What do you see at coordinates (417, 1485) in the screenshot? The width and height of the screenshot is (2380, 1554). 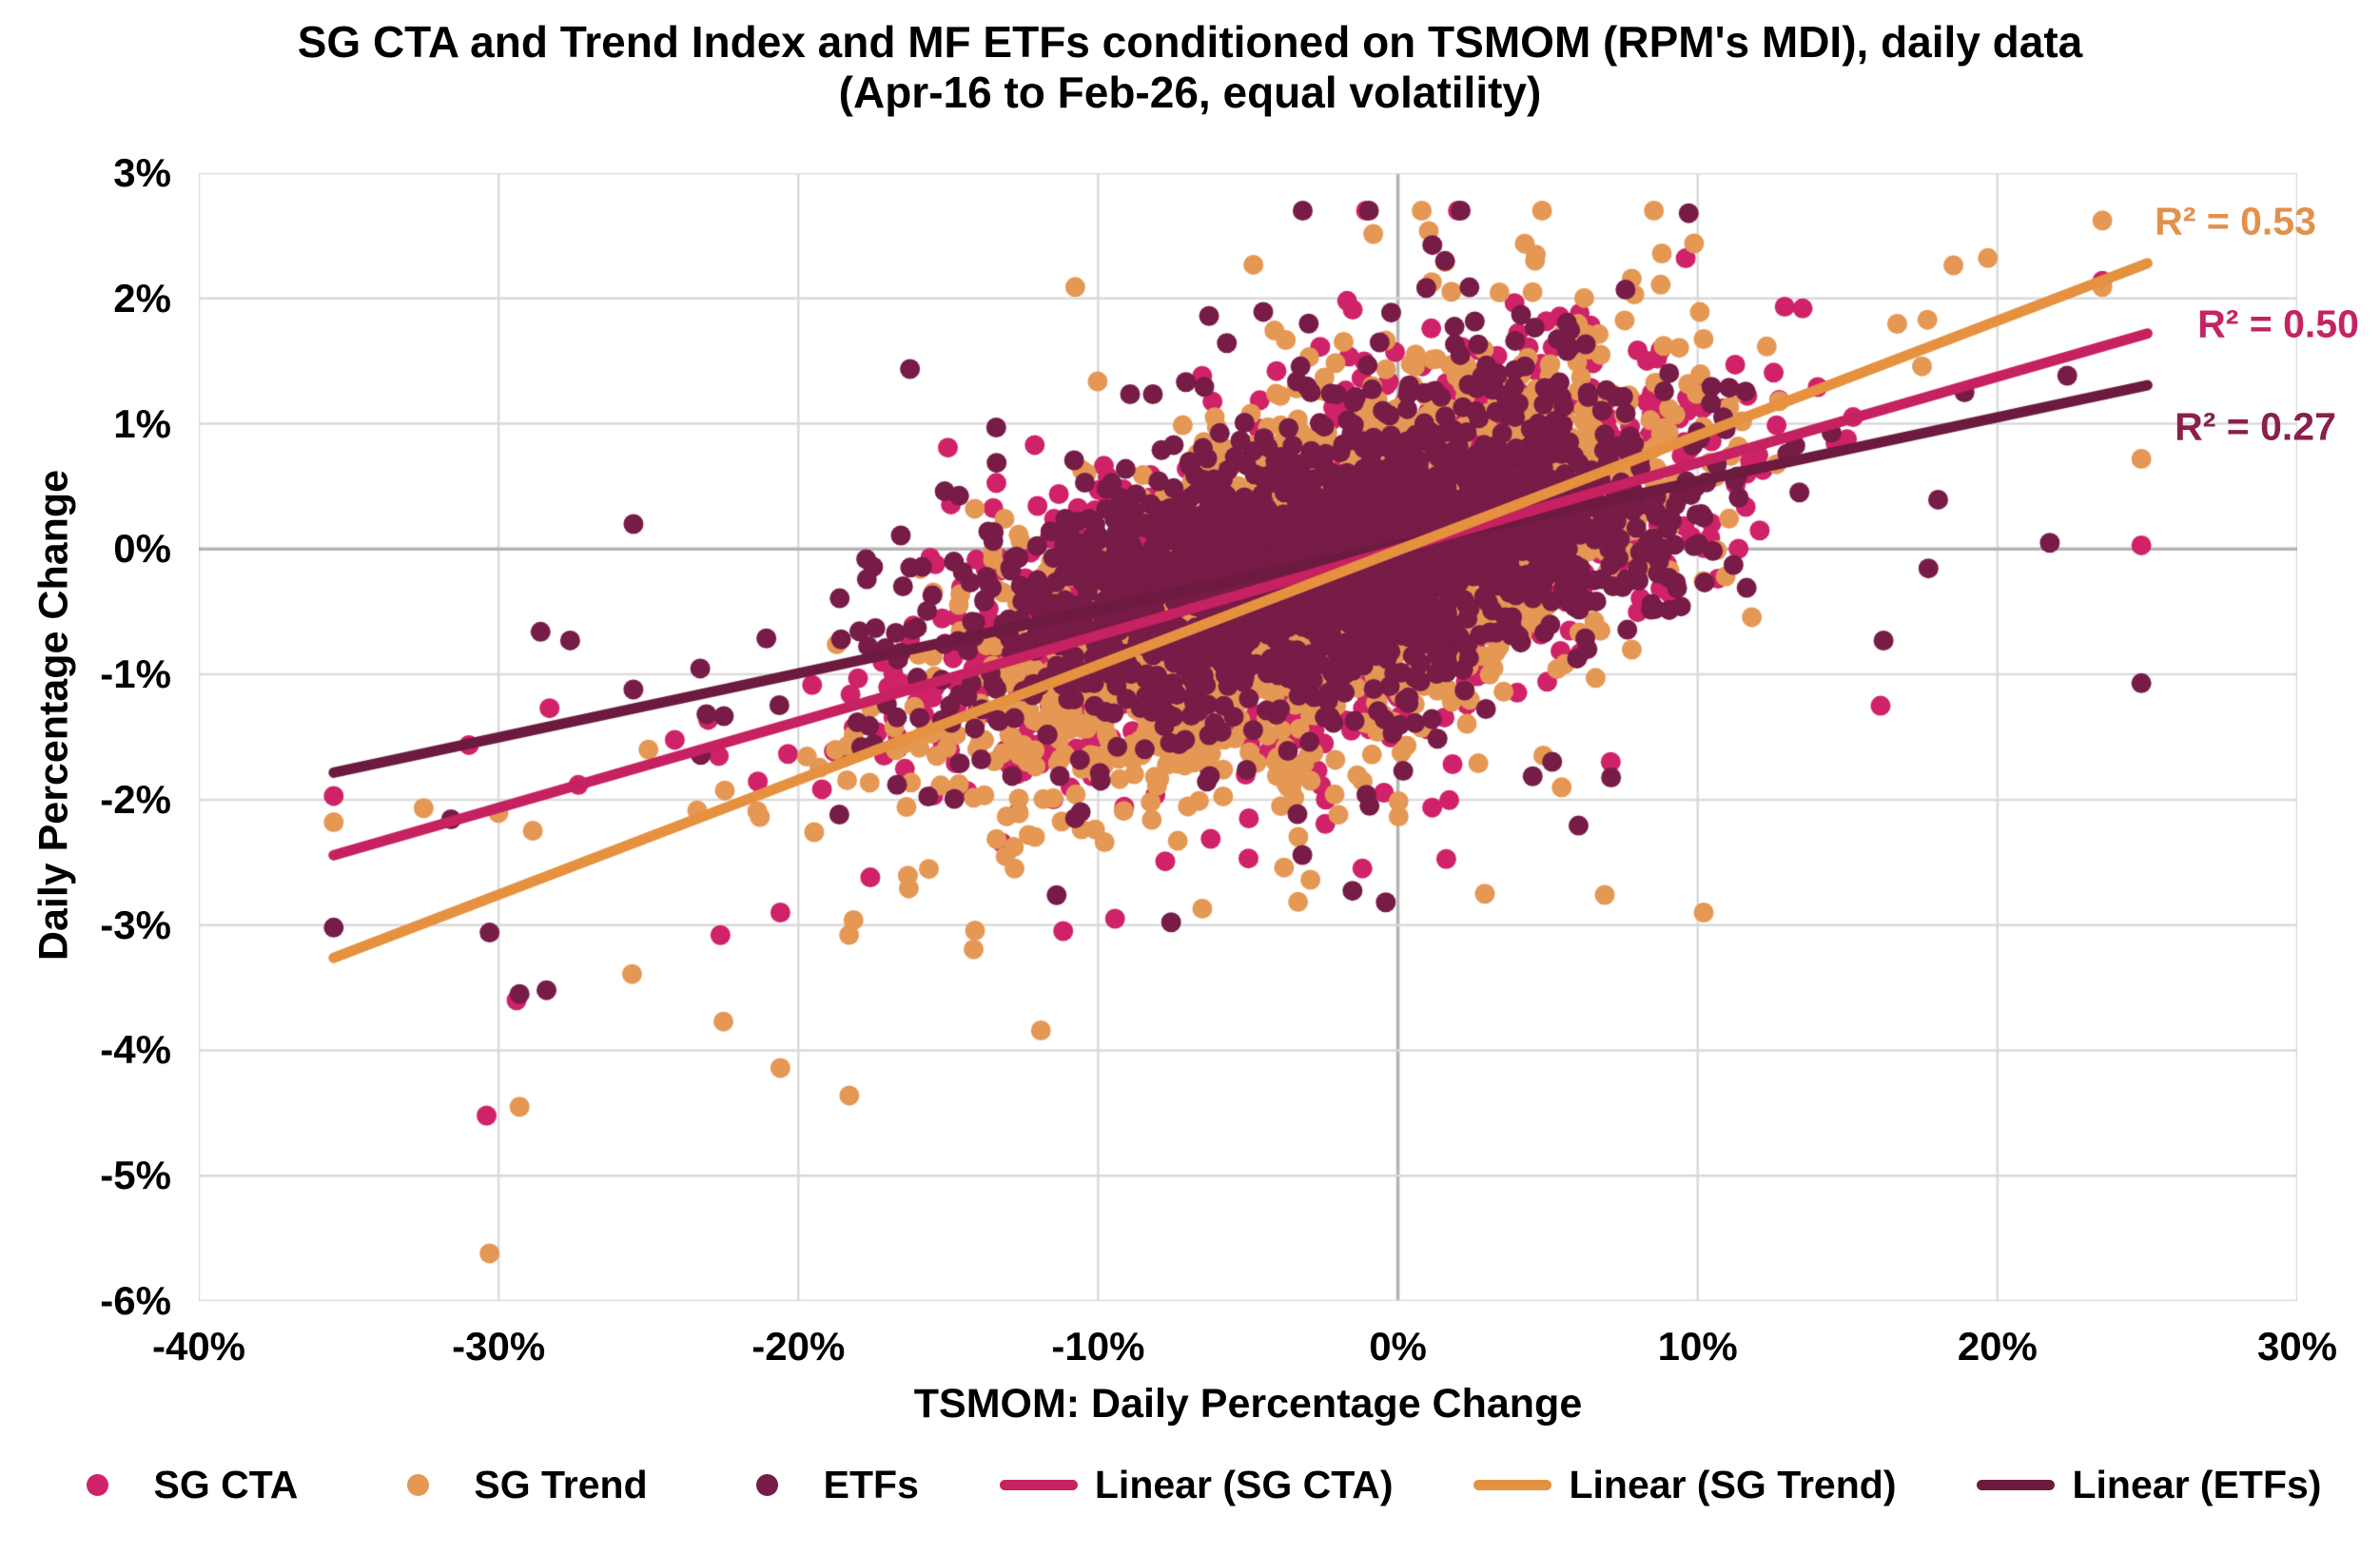 I see `sg-trend-dot-icon` at bounding box center [417, 1485].